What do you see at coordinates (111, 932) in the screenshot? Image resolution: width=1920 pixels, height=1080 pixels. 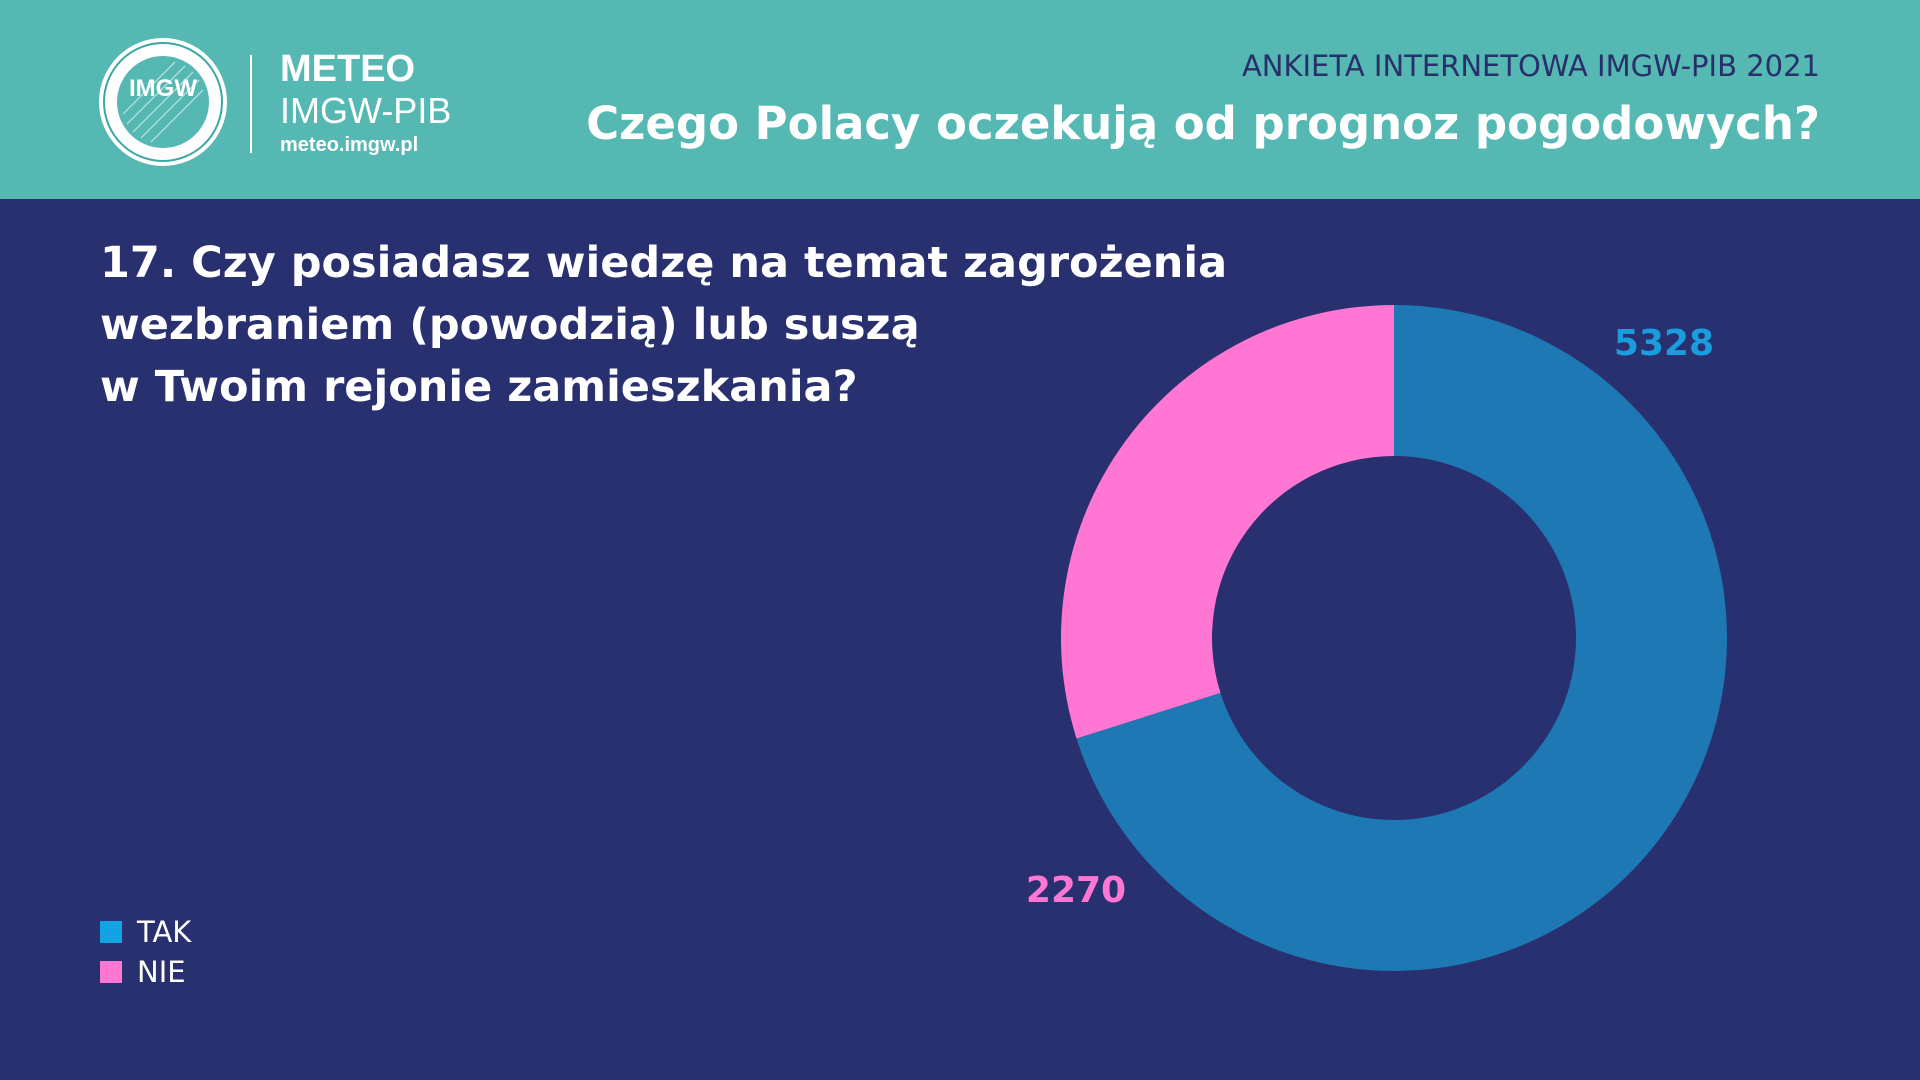 I see `legend-swatch-tak` at bounding box center [111, 932].